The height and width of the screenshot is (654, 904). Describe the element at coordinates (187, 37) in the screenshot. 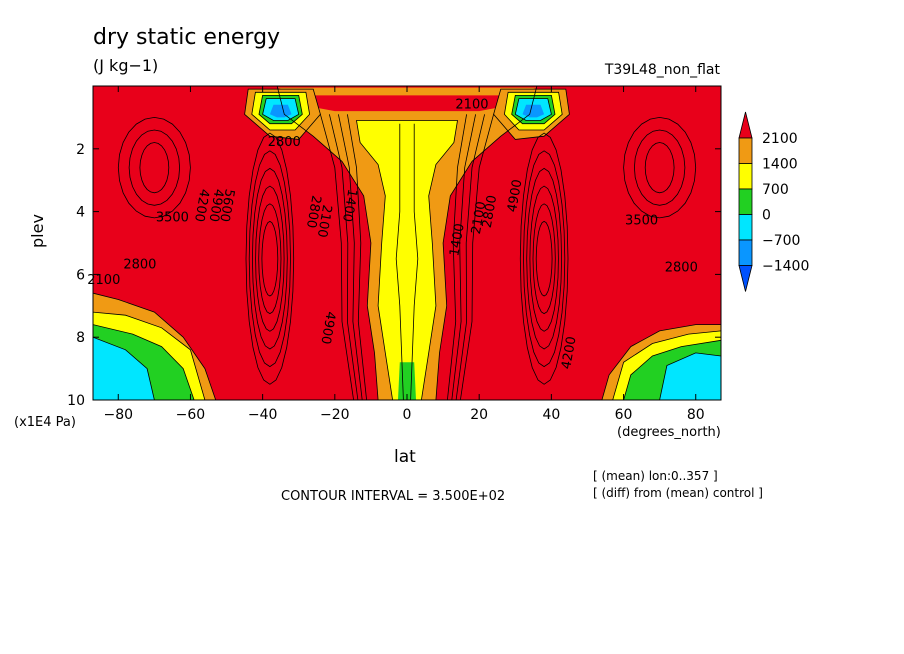

I see `chart-title: dry static energy` at that location.